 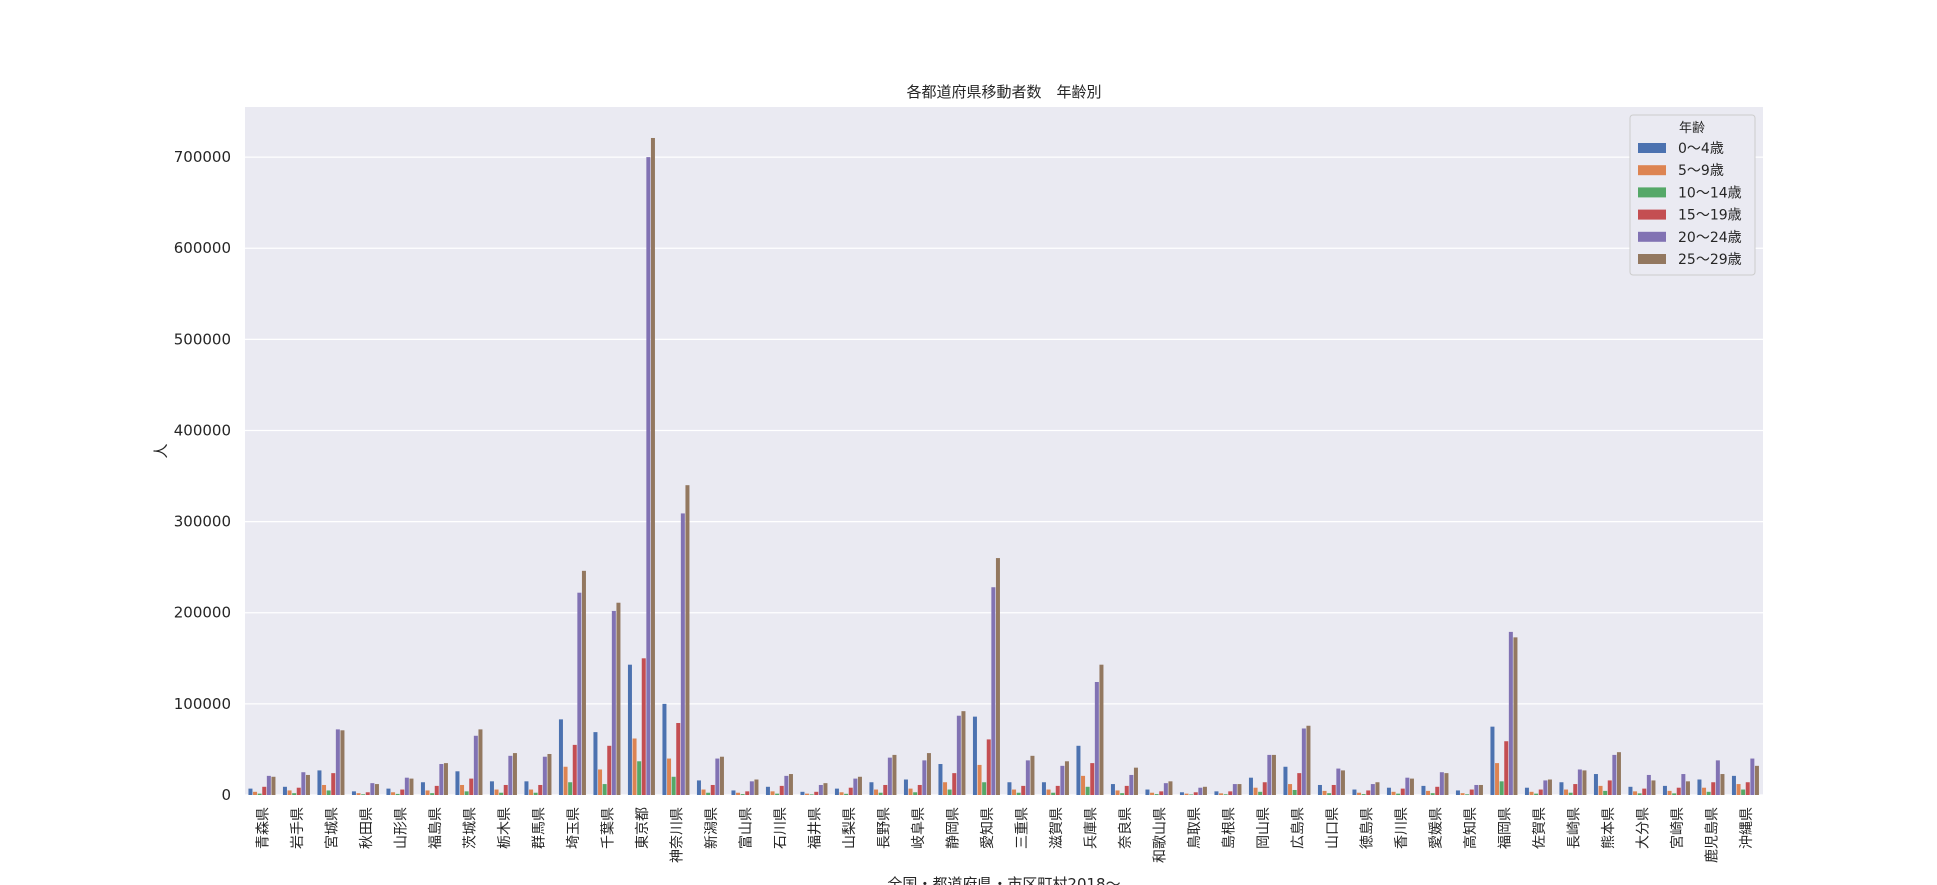 What do you see at coordinates (643, 828) in the screenshot?
I see `x-tick-label: 東京都` at bounding box center [643, 828].